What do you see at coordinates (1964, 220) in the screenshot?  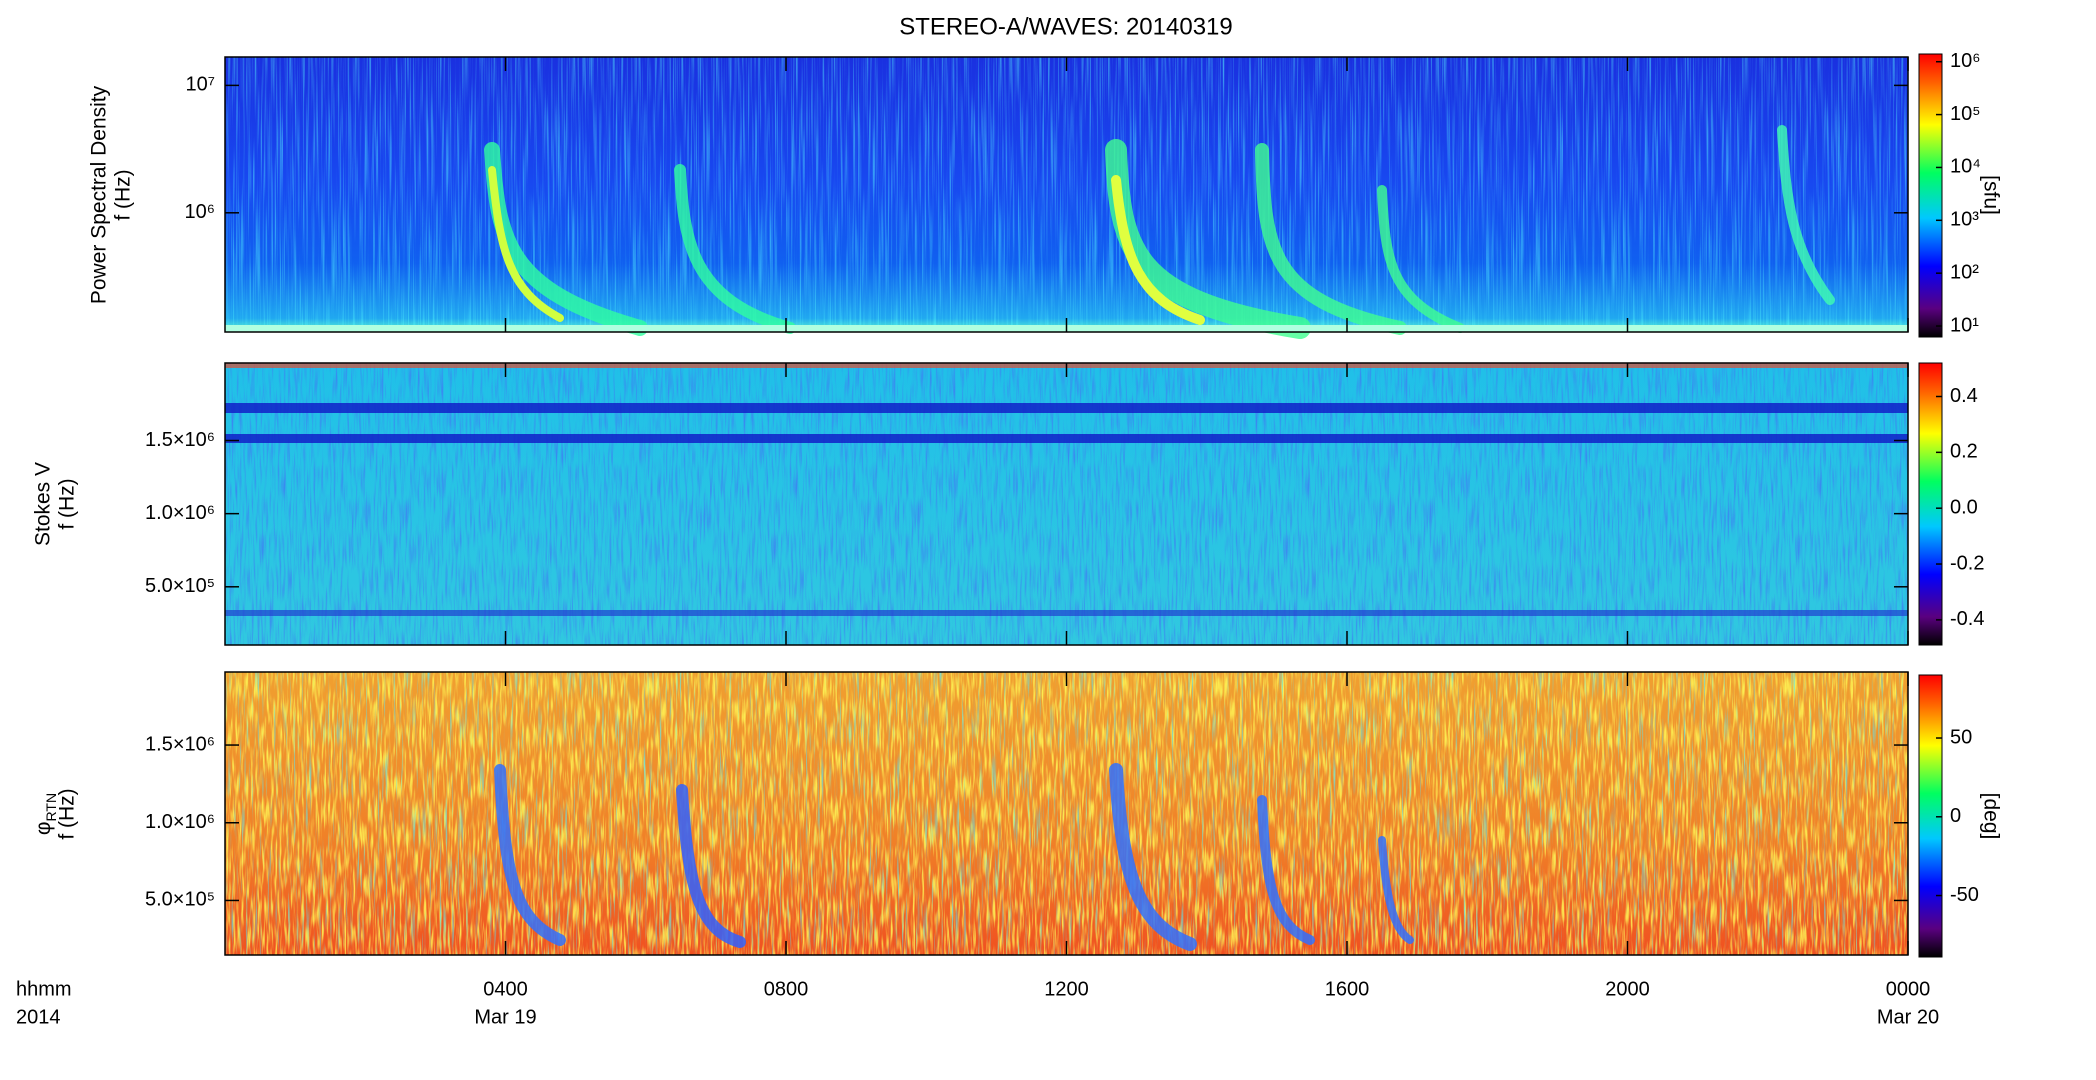 I see `colorbar-tick-label: 10³` at bounding box center [1964, 220].